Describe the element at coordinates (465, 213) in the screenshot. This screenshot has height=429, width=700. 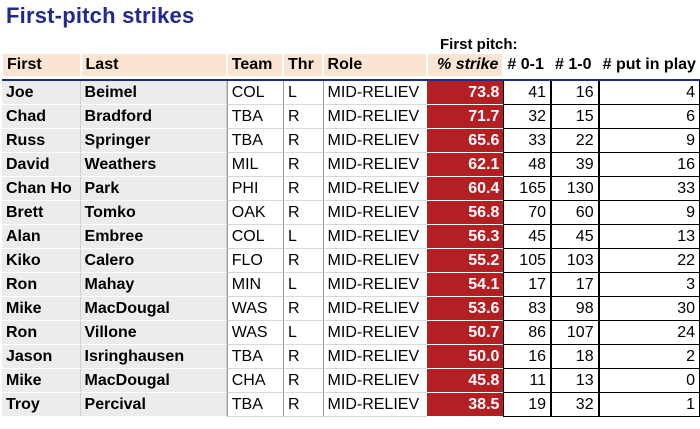
I see `pct-strike-cell: 56.8` at that location.